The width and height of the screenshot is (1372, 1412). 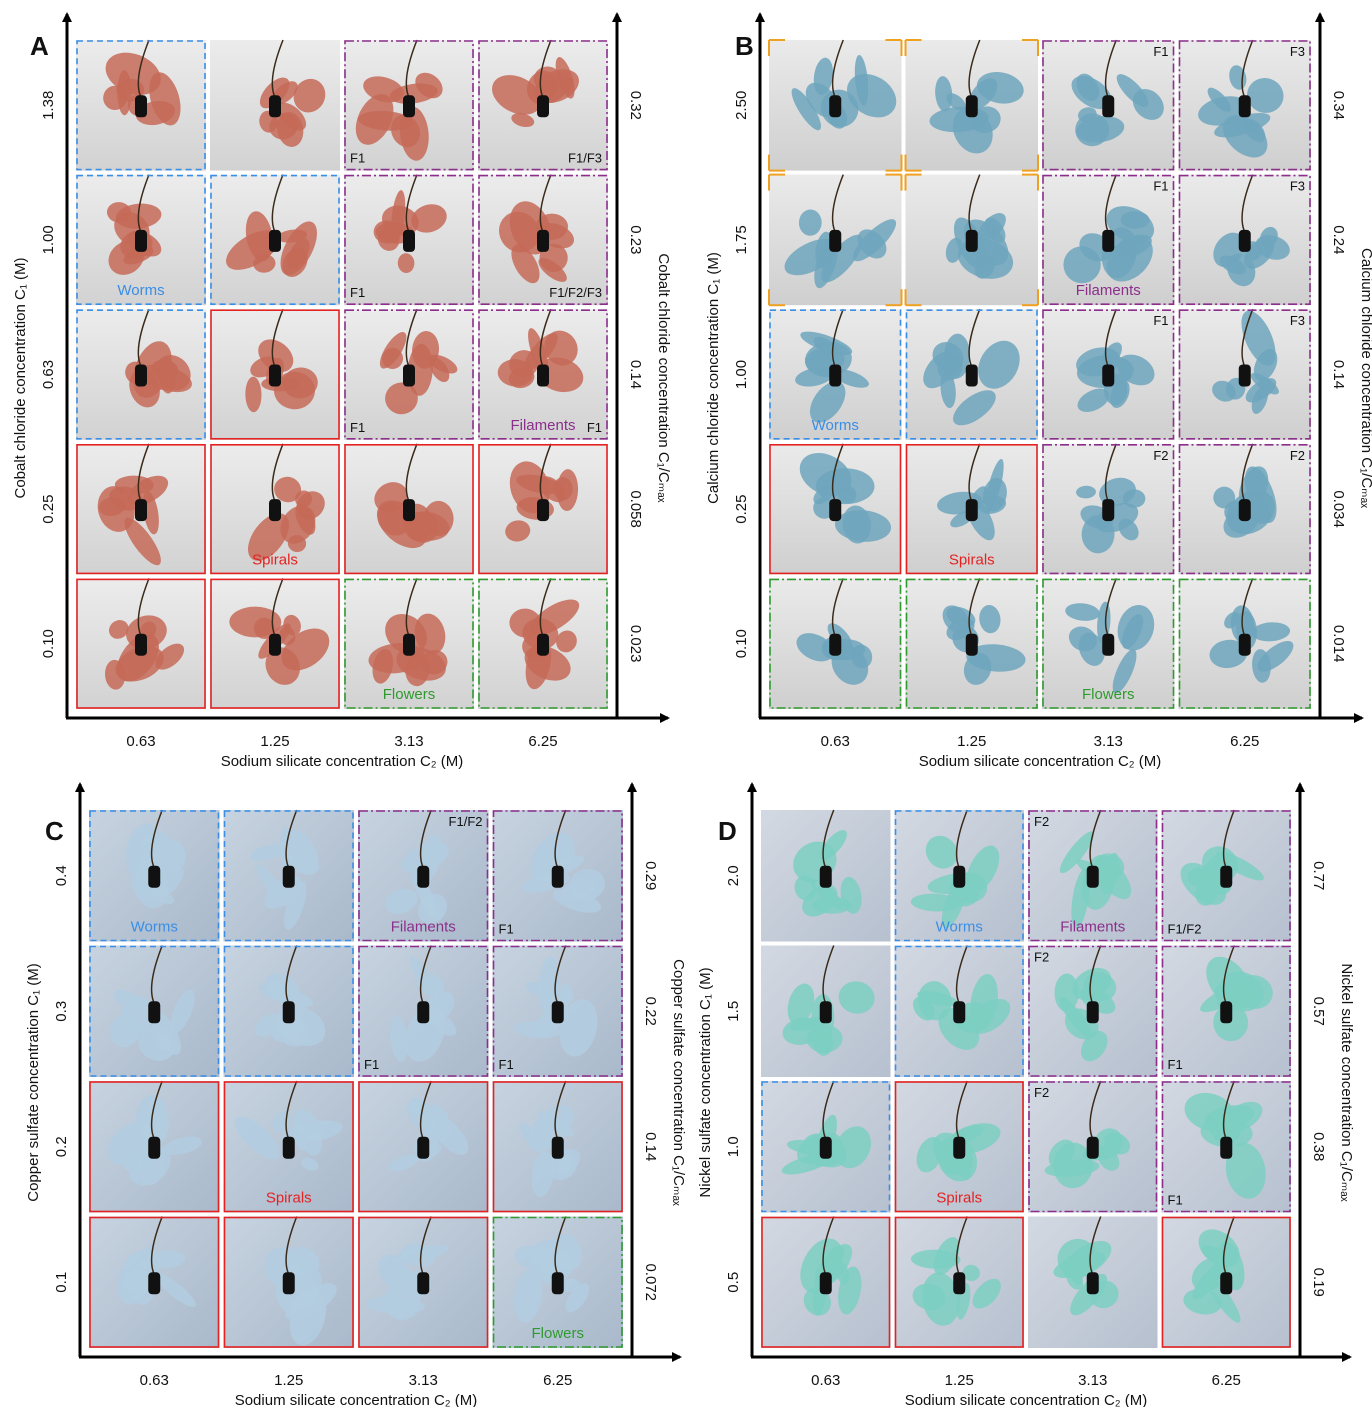 What do you see at coordinates (1244, 741) in the screenshot?
I see `x-tick-label: 6.25` at bounding box center [1244, 741].